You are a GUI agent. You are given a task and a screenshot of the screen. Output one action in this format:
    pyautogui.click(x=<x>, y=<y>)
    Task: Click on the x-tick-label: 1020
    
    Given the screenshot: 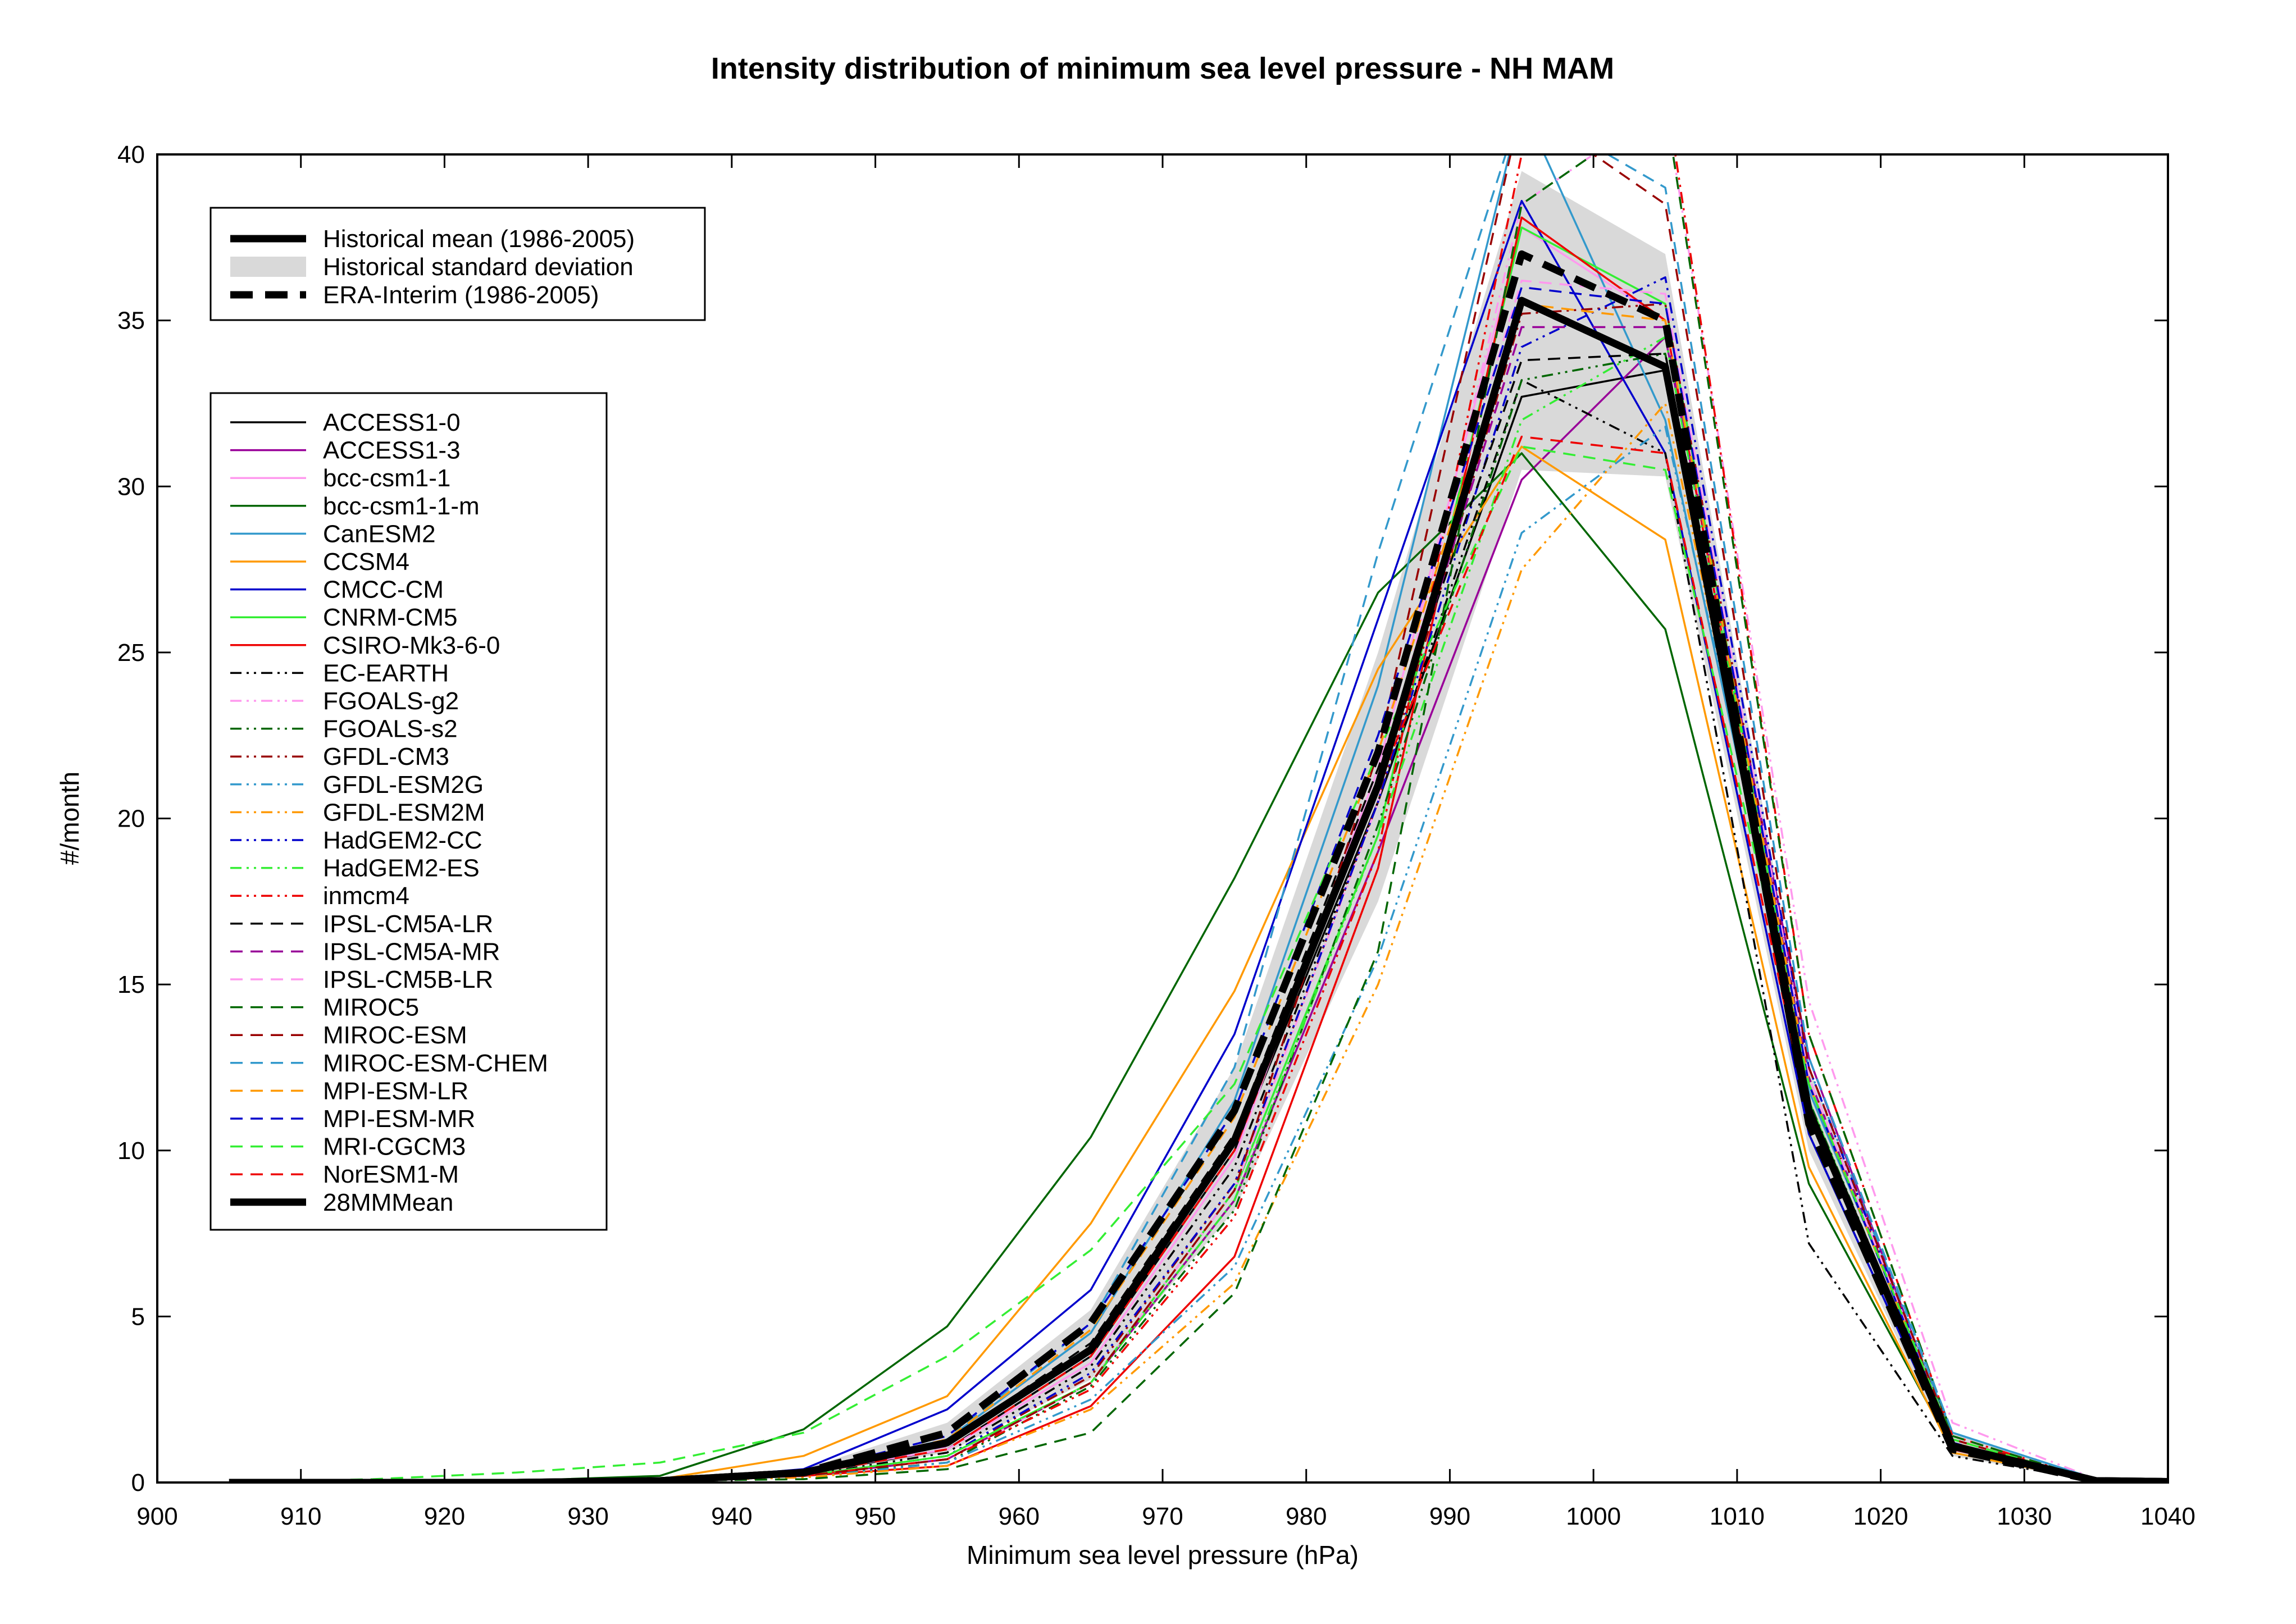 What is the action you would take?
    pyautogui.click(x=1881, y=1516)
    